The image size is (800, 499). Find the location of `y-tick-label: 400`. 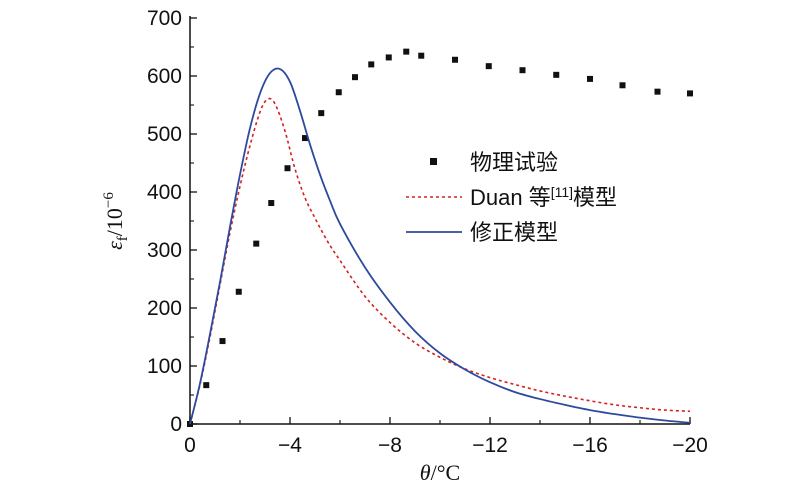

y-tick-label: 400 is located at coordinates (164, 192).